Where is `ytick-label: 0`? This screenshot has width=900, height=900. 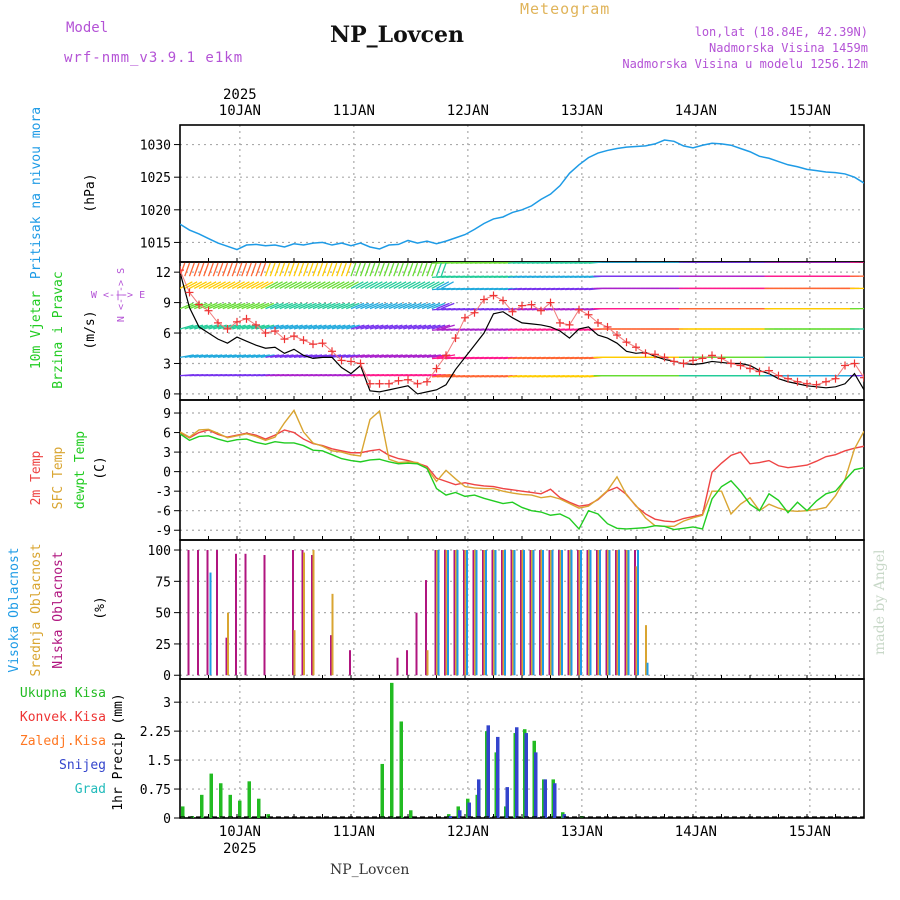
ytick-label: 0 is located at coordinates (167, 473).